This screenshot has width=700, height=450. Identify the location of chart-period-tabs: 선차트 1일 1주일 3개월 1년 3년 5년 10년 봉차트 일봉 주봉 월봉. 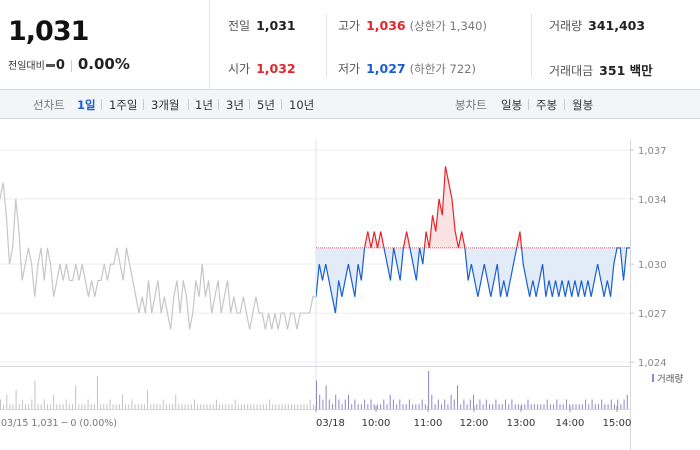
(350, 104).